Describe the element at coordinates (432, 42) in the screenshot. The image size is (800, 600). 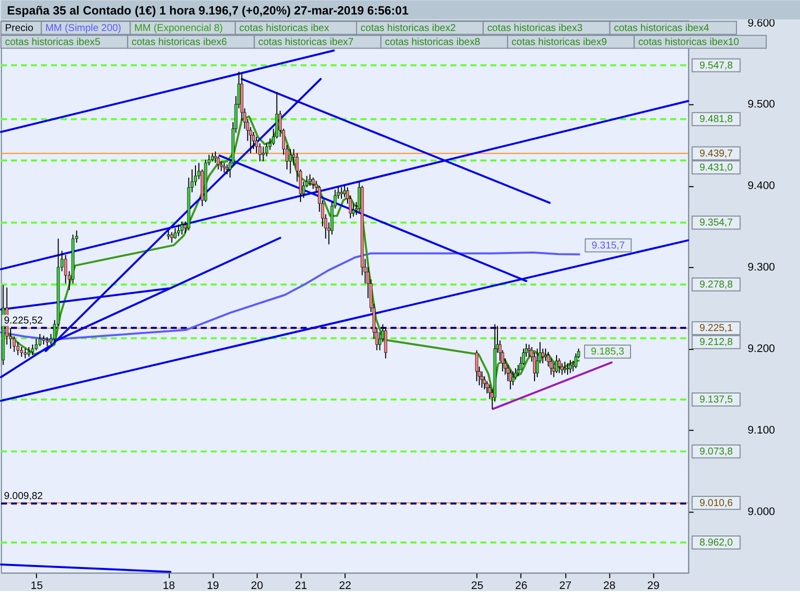
I see `annotation: cotas historicas ibex8` at that location.